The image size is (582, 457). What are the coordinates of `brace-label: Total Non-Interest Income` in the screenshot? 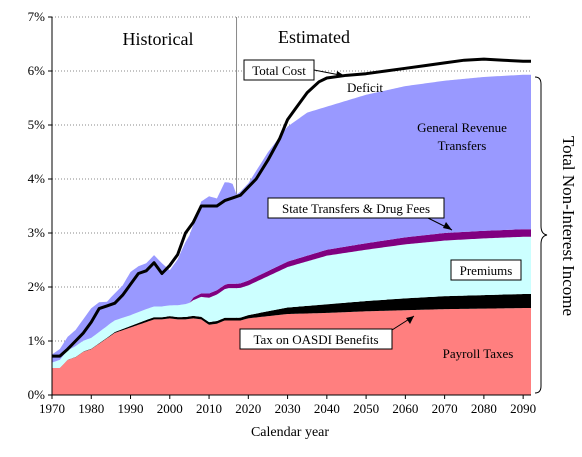 It's located at (568, 226).